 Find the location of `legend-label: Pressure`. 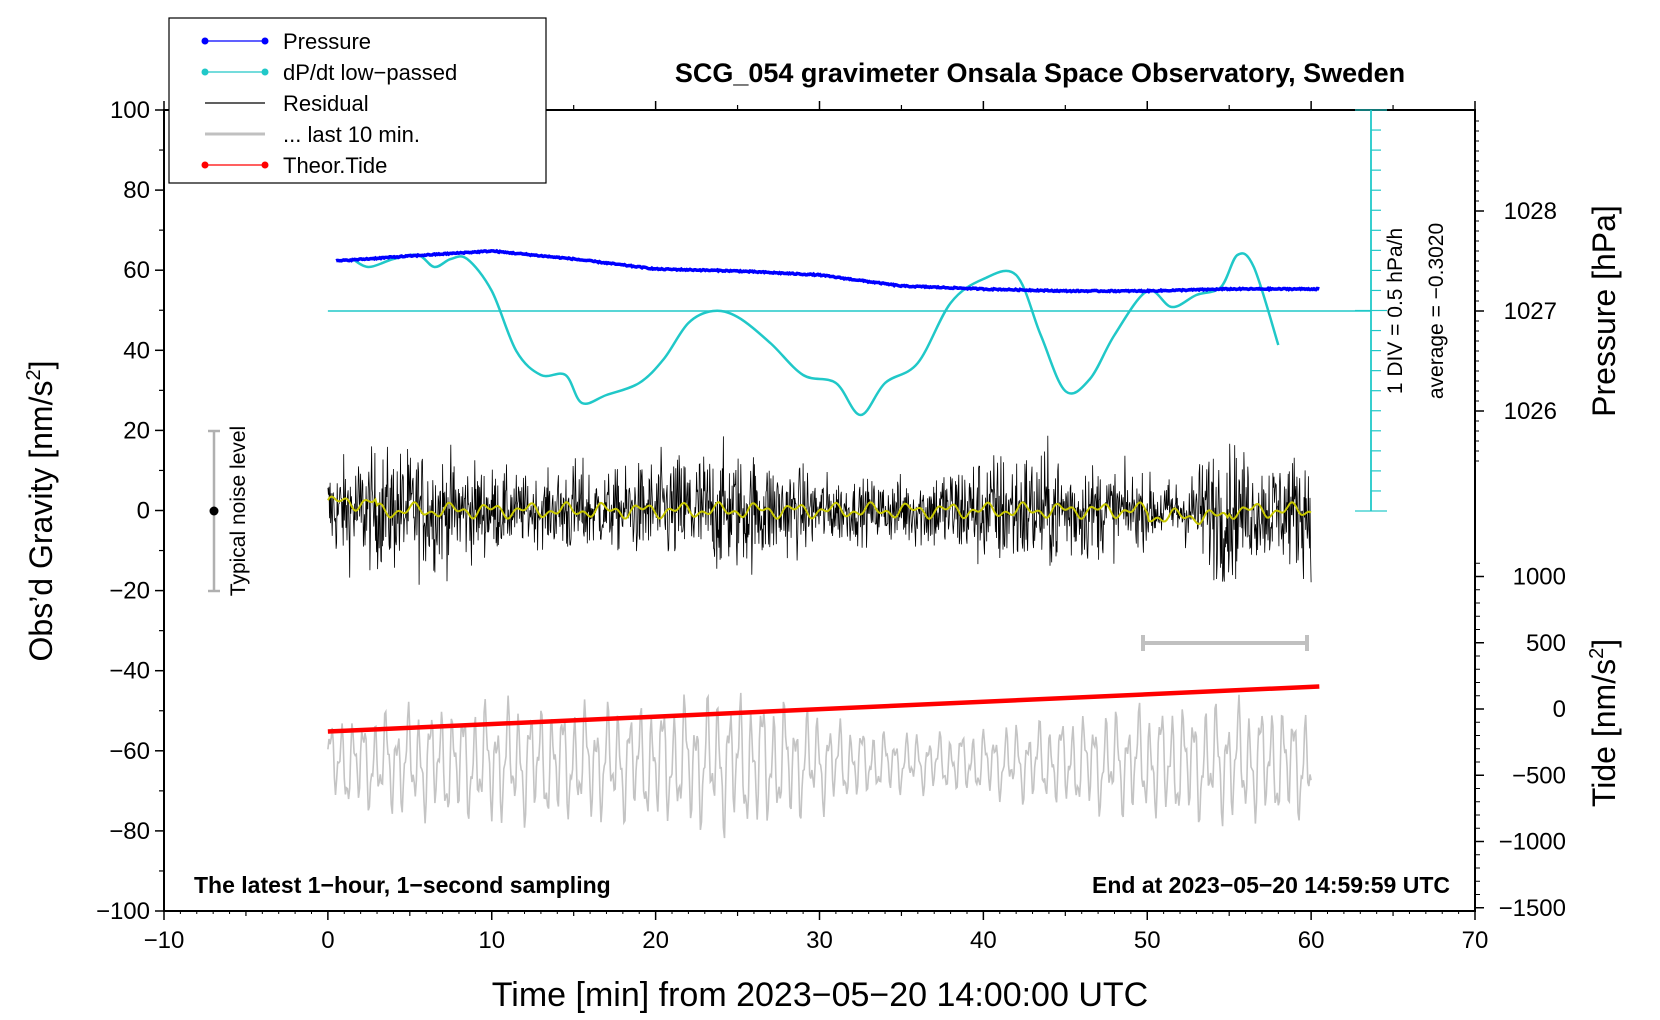

legend-label: Pressure is located at coordinates (327, 41).